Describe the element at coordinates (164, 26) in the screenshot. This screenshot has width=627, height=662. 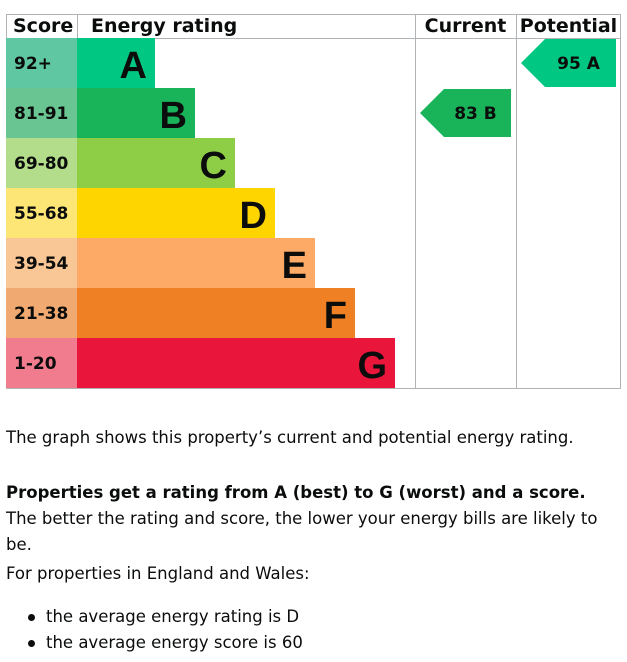
I see `header-rating: Energy rating` at that location.